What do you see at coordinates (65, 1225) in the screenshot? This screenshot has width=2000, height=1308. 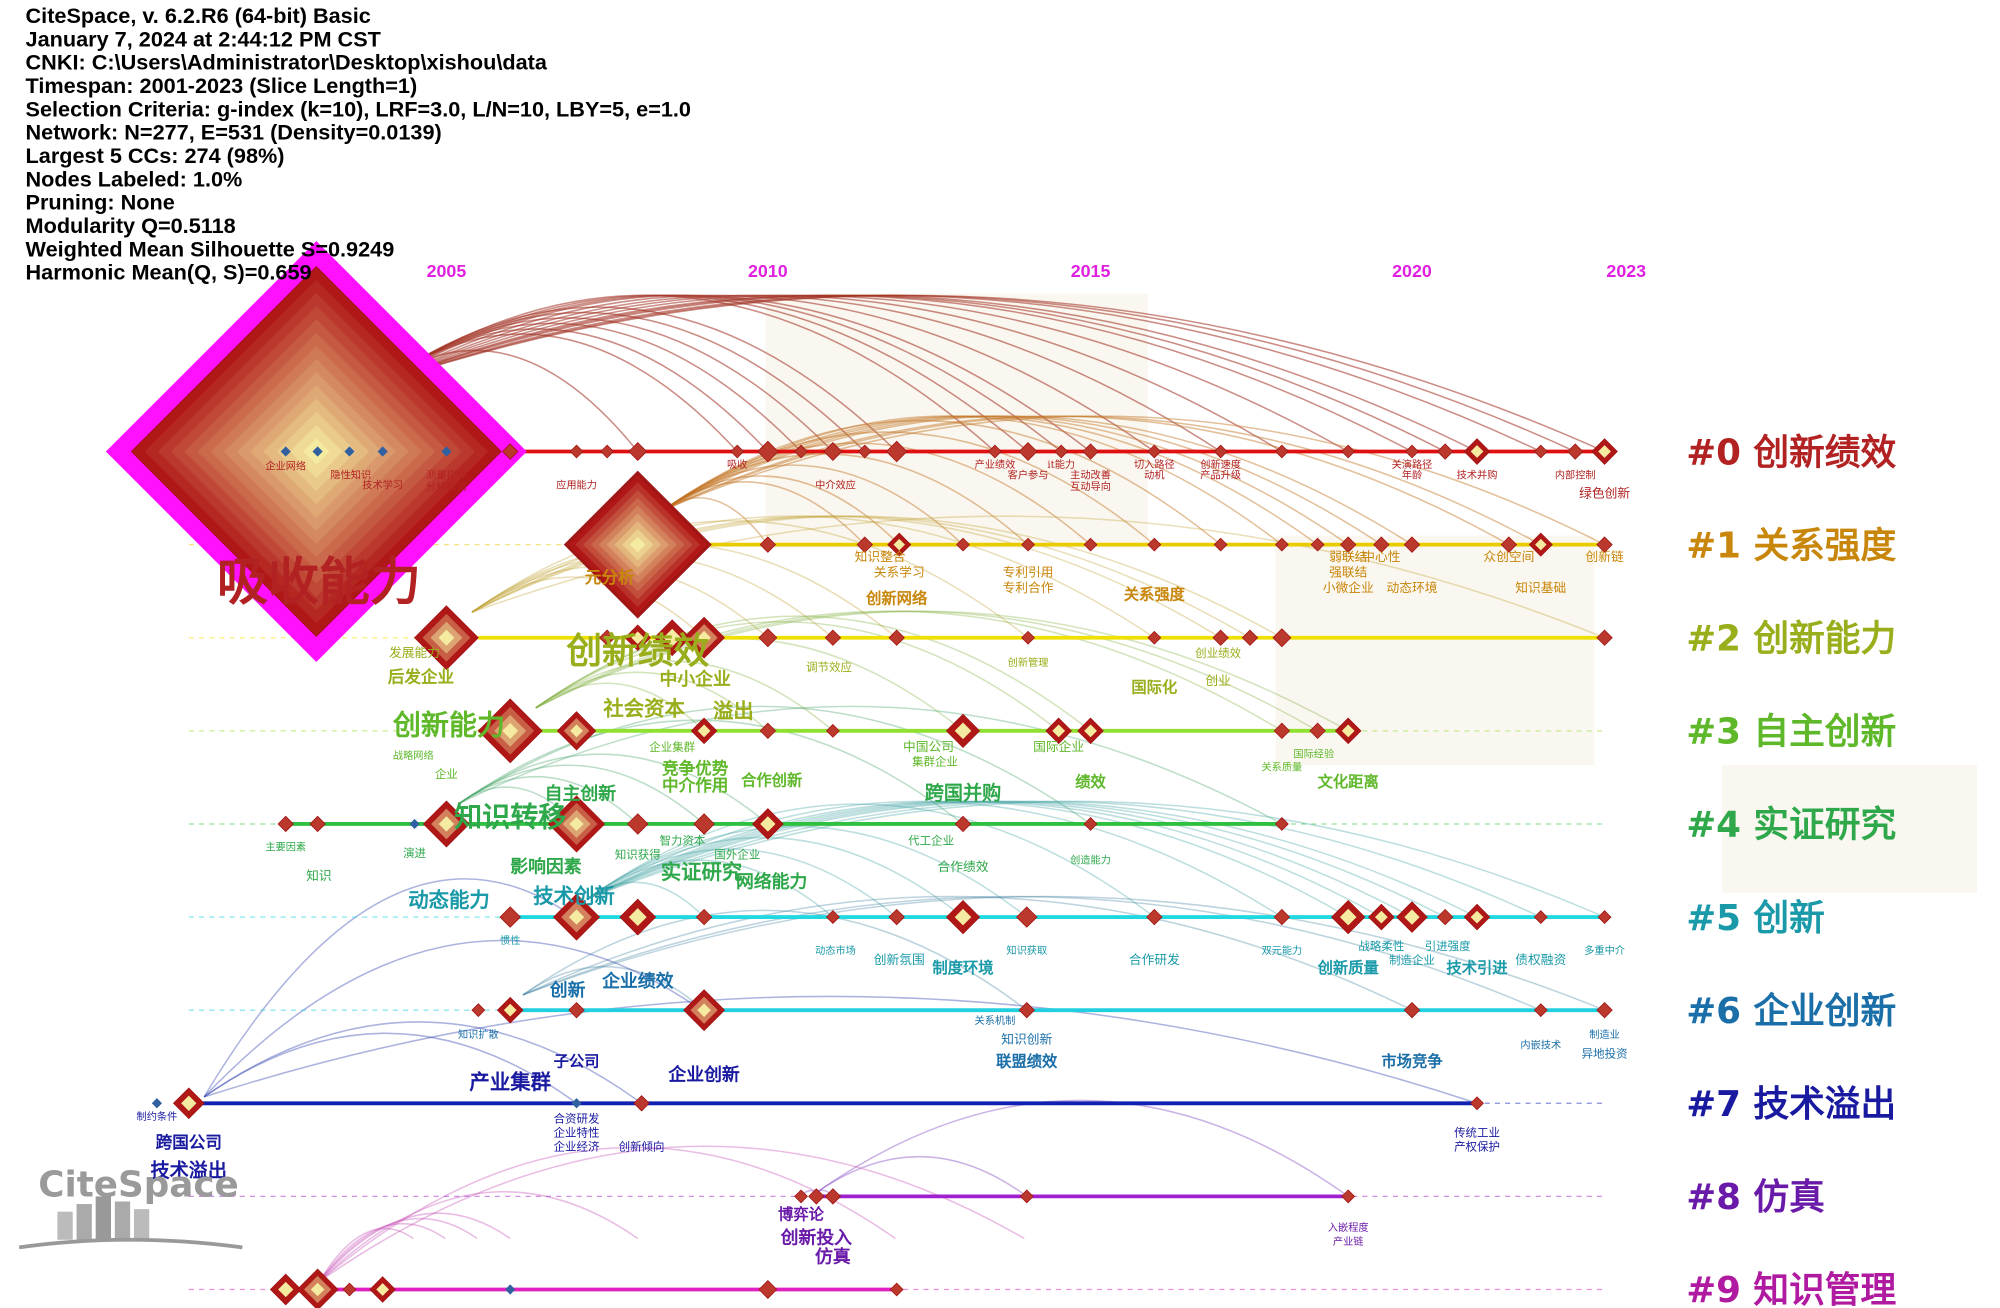 I see `logo-bar` at bounding box center [65, 1225].